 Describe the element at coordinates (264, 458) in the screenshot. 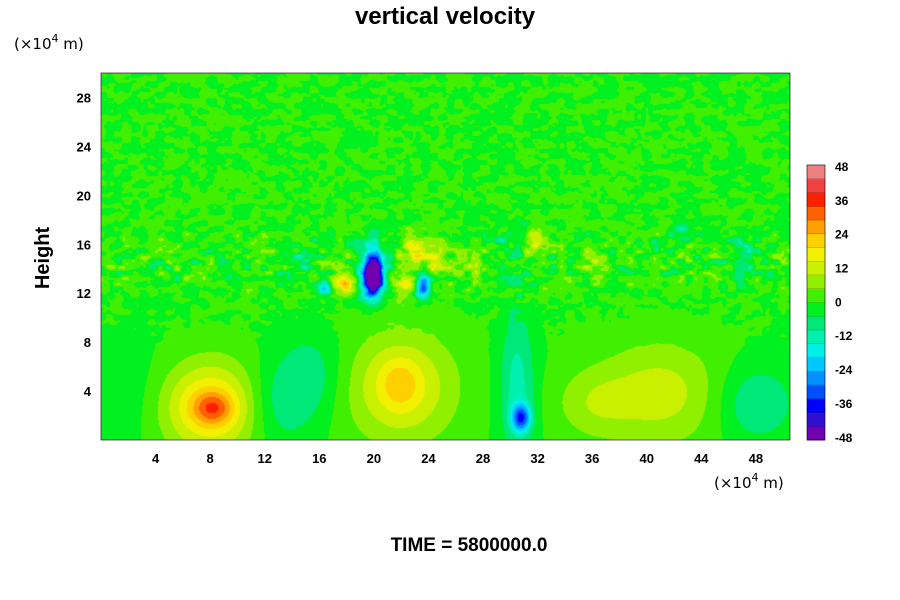

I see `x-tick-label: 12` at that location.